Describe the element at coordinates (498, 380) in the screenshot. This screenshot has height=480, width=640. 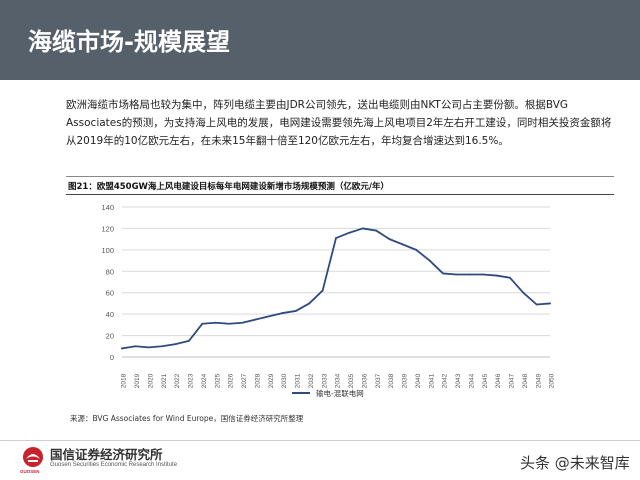
I see `x-tick-label: 2046` at that location.